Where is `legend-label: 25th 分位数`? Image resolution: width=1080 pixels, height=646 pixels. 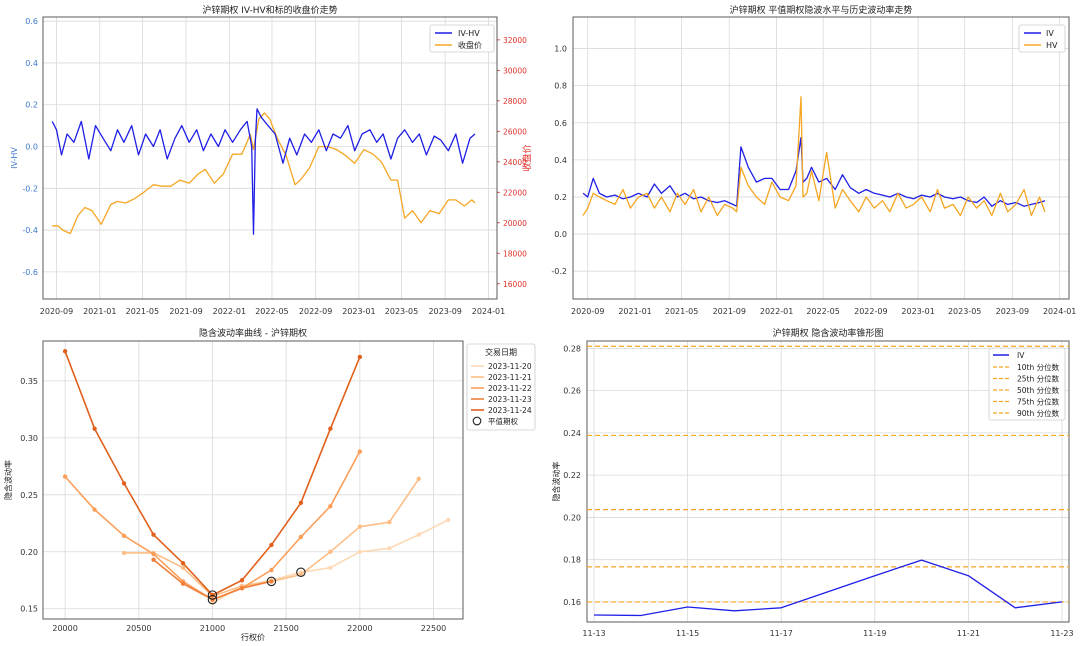
legend-label: 25th 分位数 is located at coordinates (1038, 379).